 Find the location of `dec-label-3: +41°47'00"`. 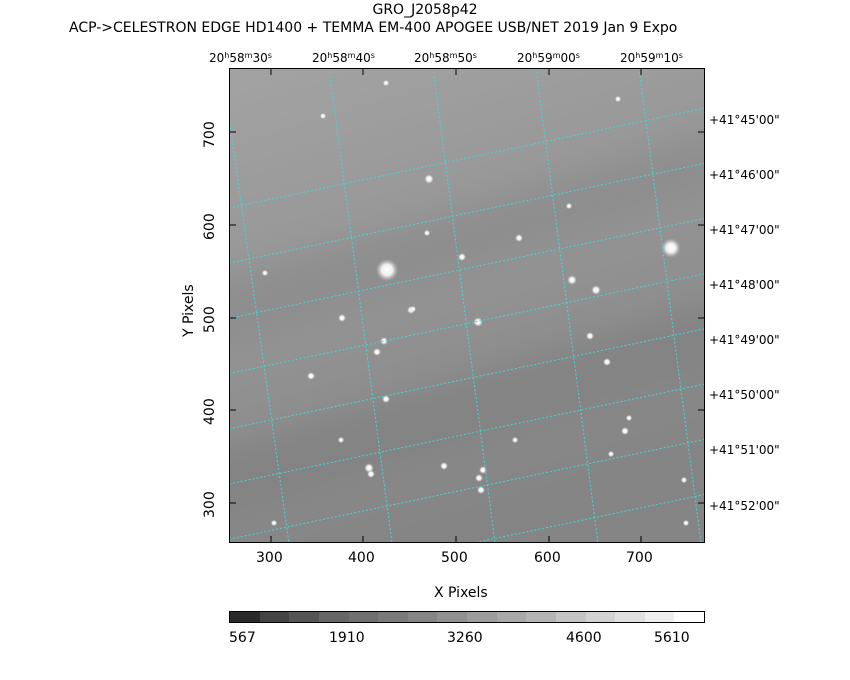

dec-label-3: +41°47'00" is located at coordinates (744, 230).